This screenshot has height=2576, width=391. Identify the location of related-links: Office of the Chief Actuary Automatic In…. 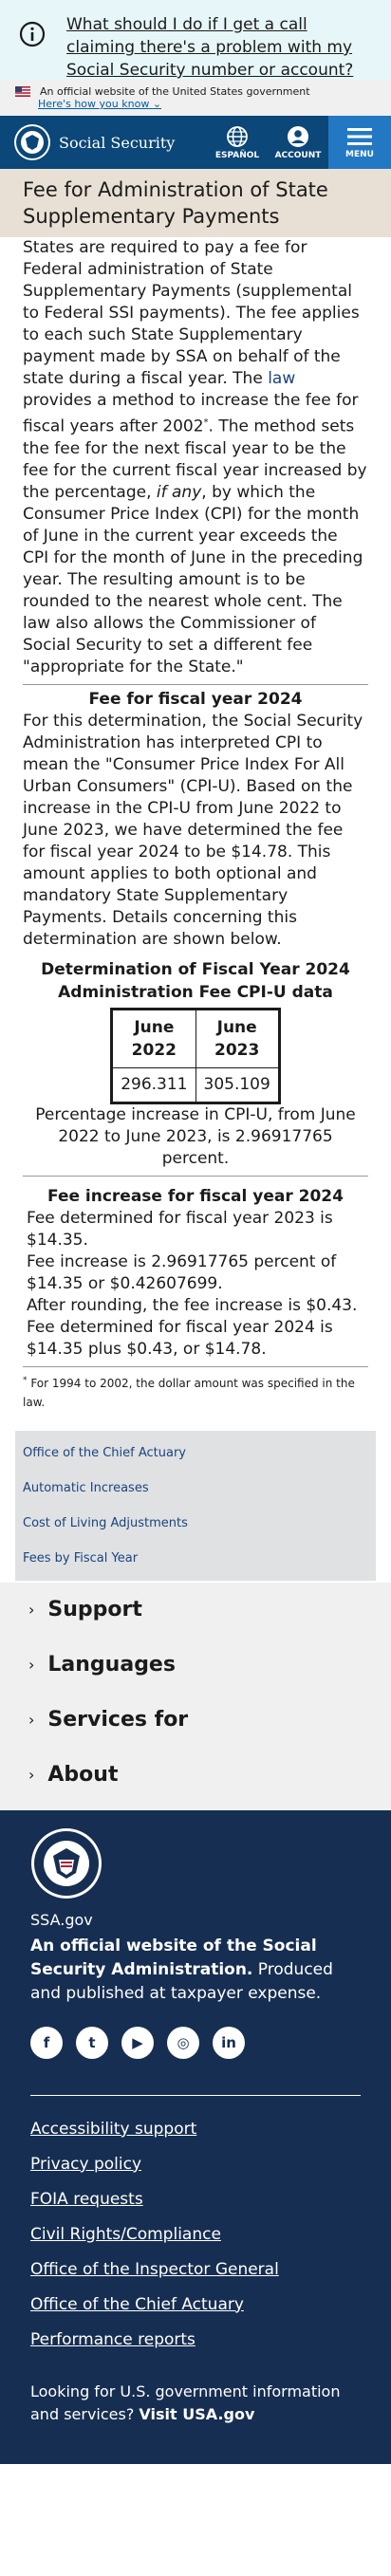
(195, 1505).